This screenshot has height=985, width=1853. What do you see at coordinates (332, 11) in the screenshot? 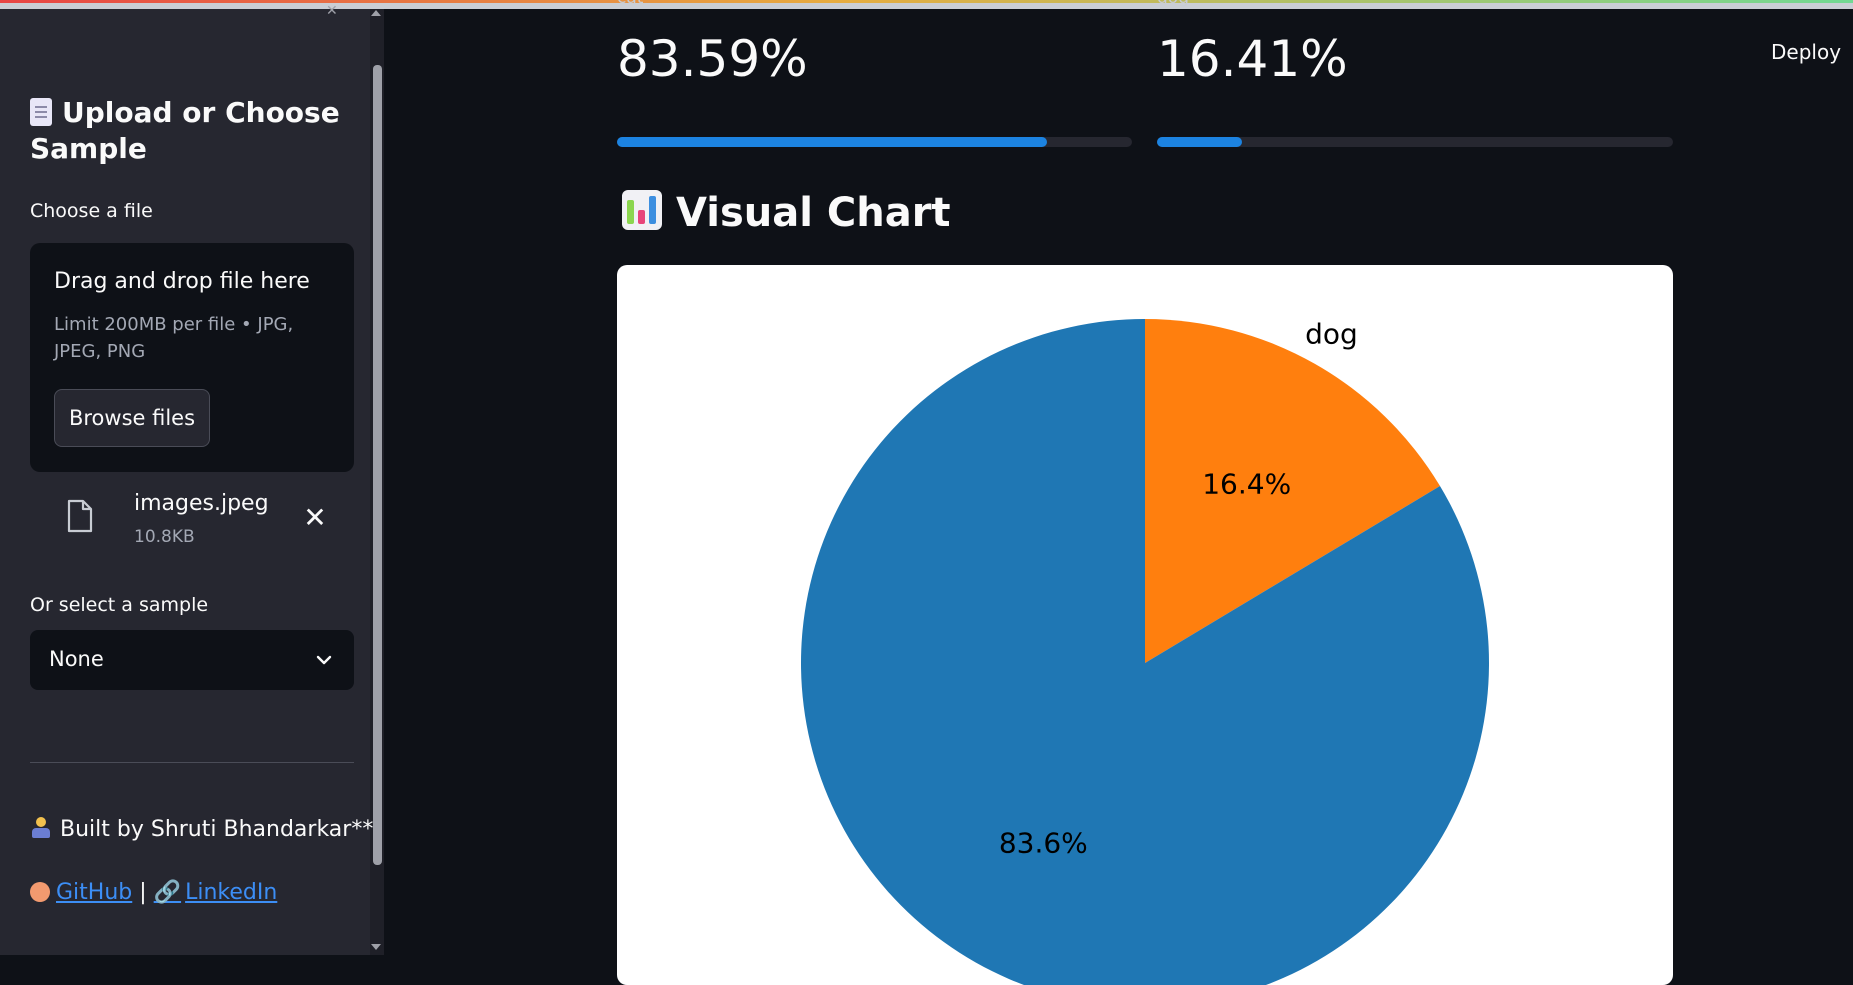
I see `sidebar-collapse-icon: ✕` at bounding box center [332, 11].